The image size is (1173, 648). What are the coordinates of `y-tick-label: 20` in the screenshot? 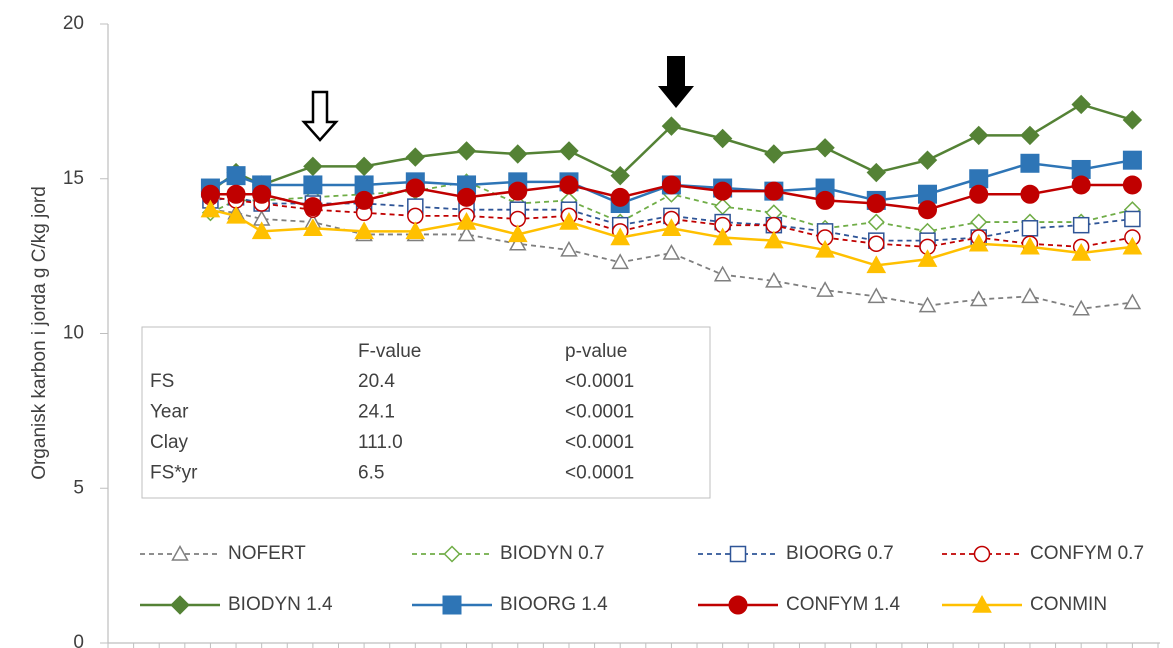 It's located at (73, 23).